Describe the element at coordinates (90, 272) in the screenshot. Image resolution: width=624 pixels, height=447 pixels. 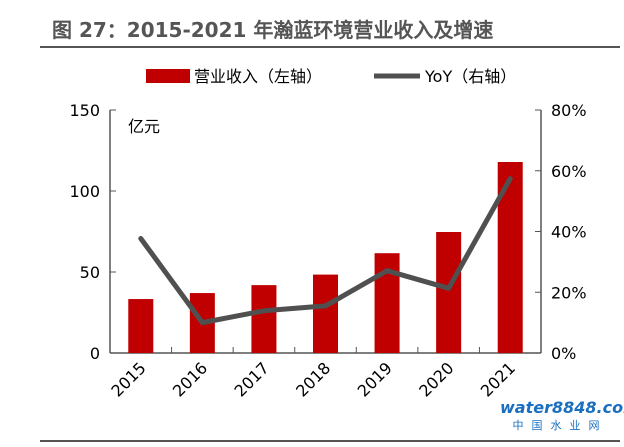
I see `y-tick-label: 50` at that location.